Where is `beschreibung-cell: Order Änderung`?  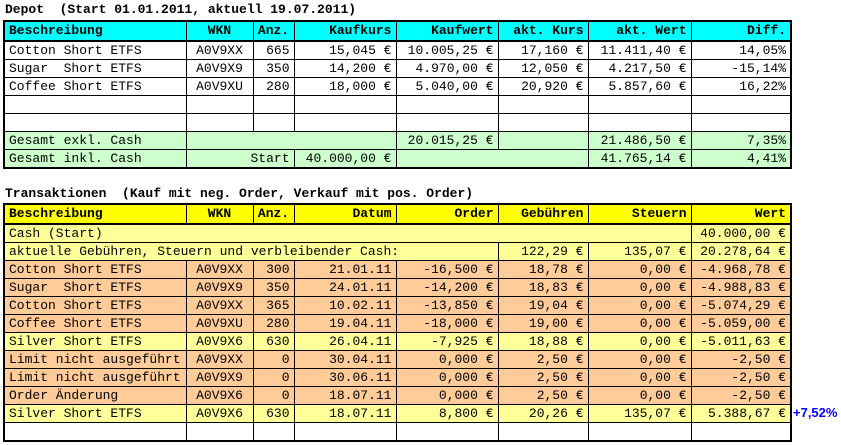 beschreibung-cell: Order Änderung is located at coordinates (95, 395).